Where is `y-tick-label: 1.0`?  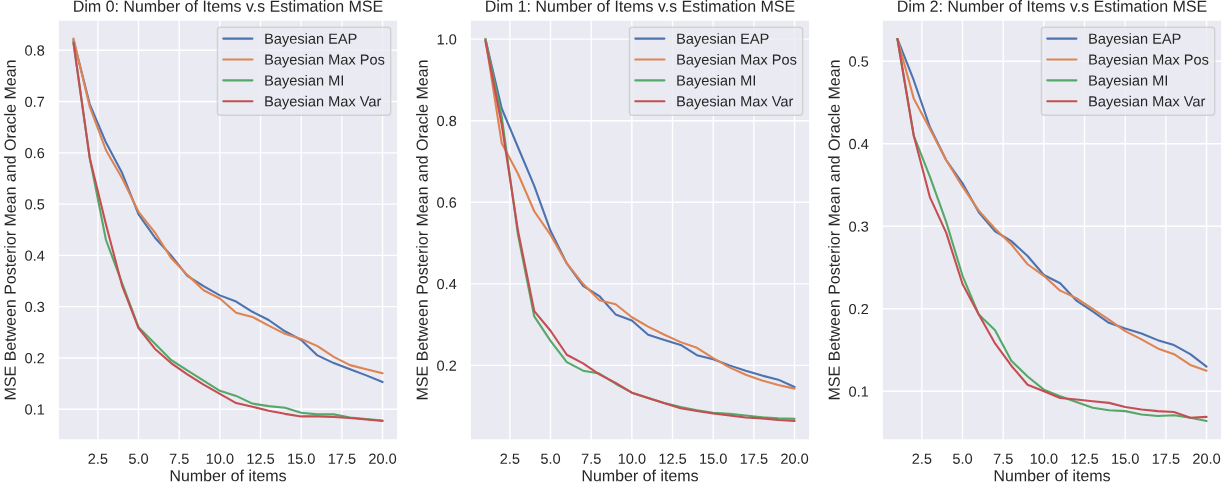
y-tick-label: 1.0 is located at coordinates (447, 39).